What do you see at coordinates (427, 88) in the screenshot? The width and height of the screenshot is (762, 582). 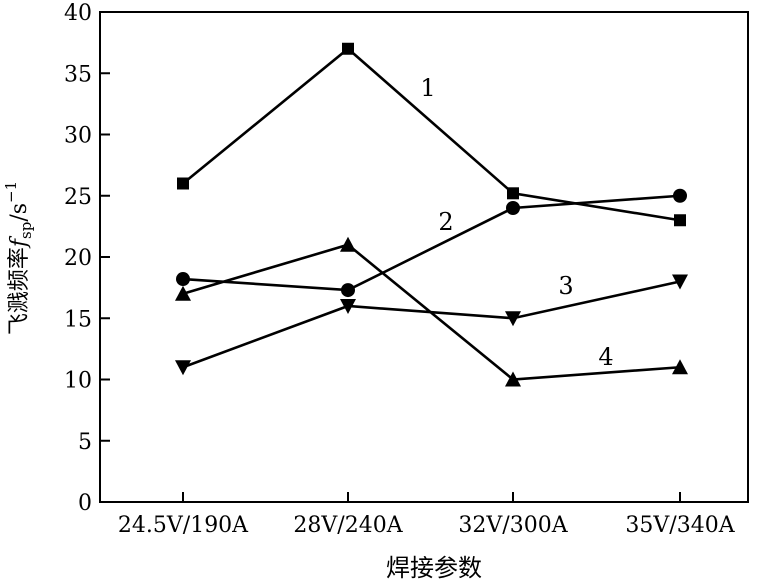 I see `series-1-label: 1` at bounding box center [427, 88].